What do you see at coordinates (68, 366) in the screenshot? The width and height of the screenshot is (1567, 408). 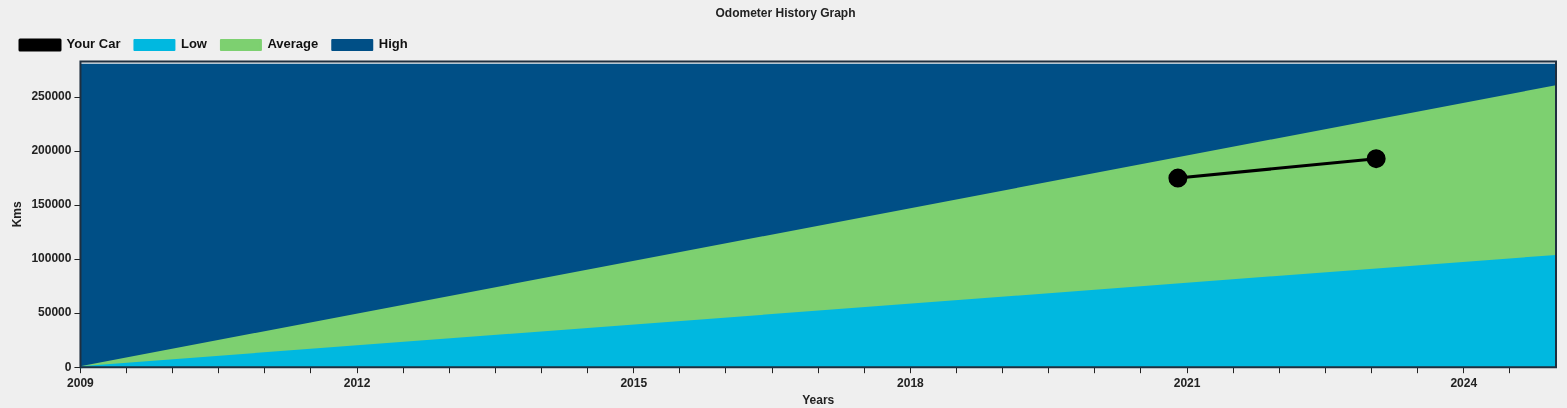 I see `y-tick-label: 0` at bounding box center [68, 366].